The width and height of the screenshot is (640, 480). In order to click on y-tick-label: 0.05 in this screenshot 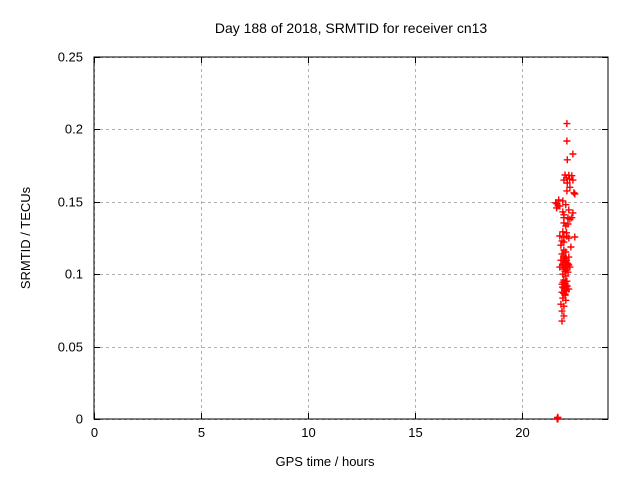, I will do `click(70, 347)`.